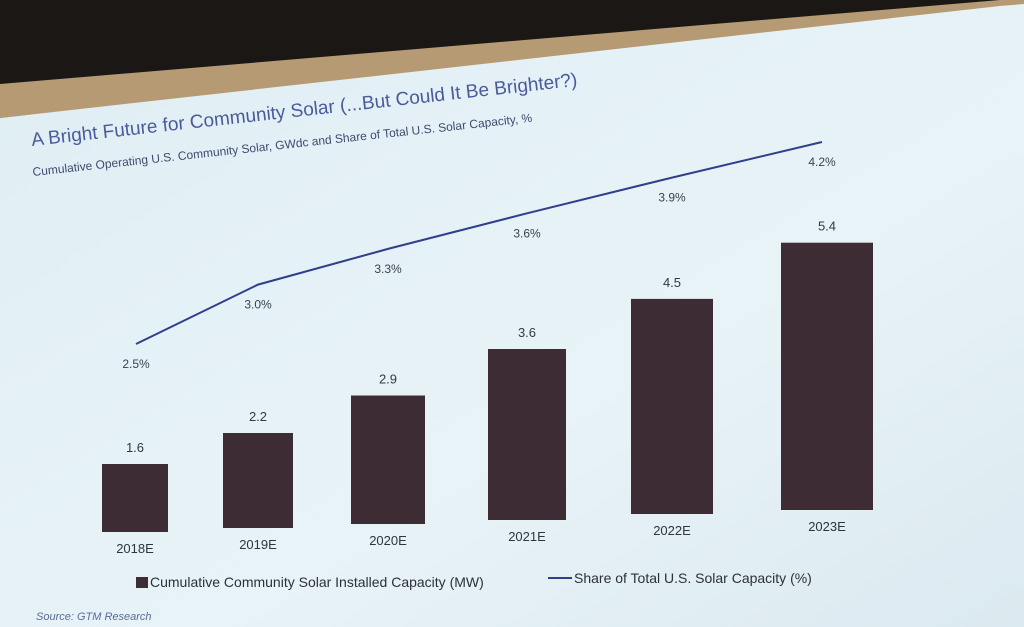 The width and height of the screenshot is (1024, 627). Describe the element at coordinates (672, 406) in the screenshot. I see `bar-2022E` at that location.